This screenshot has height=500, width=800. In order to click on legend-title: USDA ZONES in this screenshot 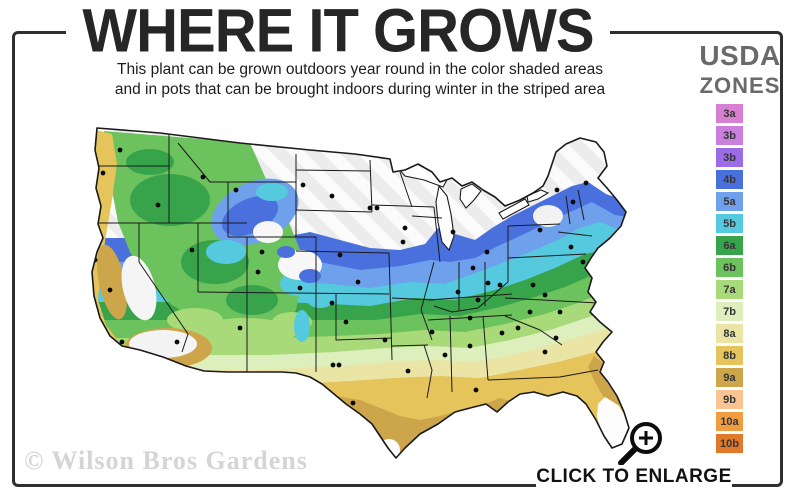, I will do `click(740, 69)`.